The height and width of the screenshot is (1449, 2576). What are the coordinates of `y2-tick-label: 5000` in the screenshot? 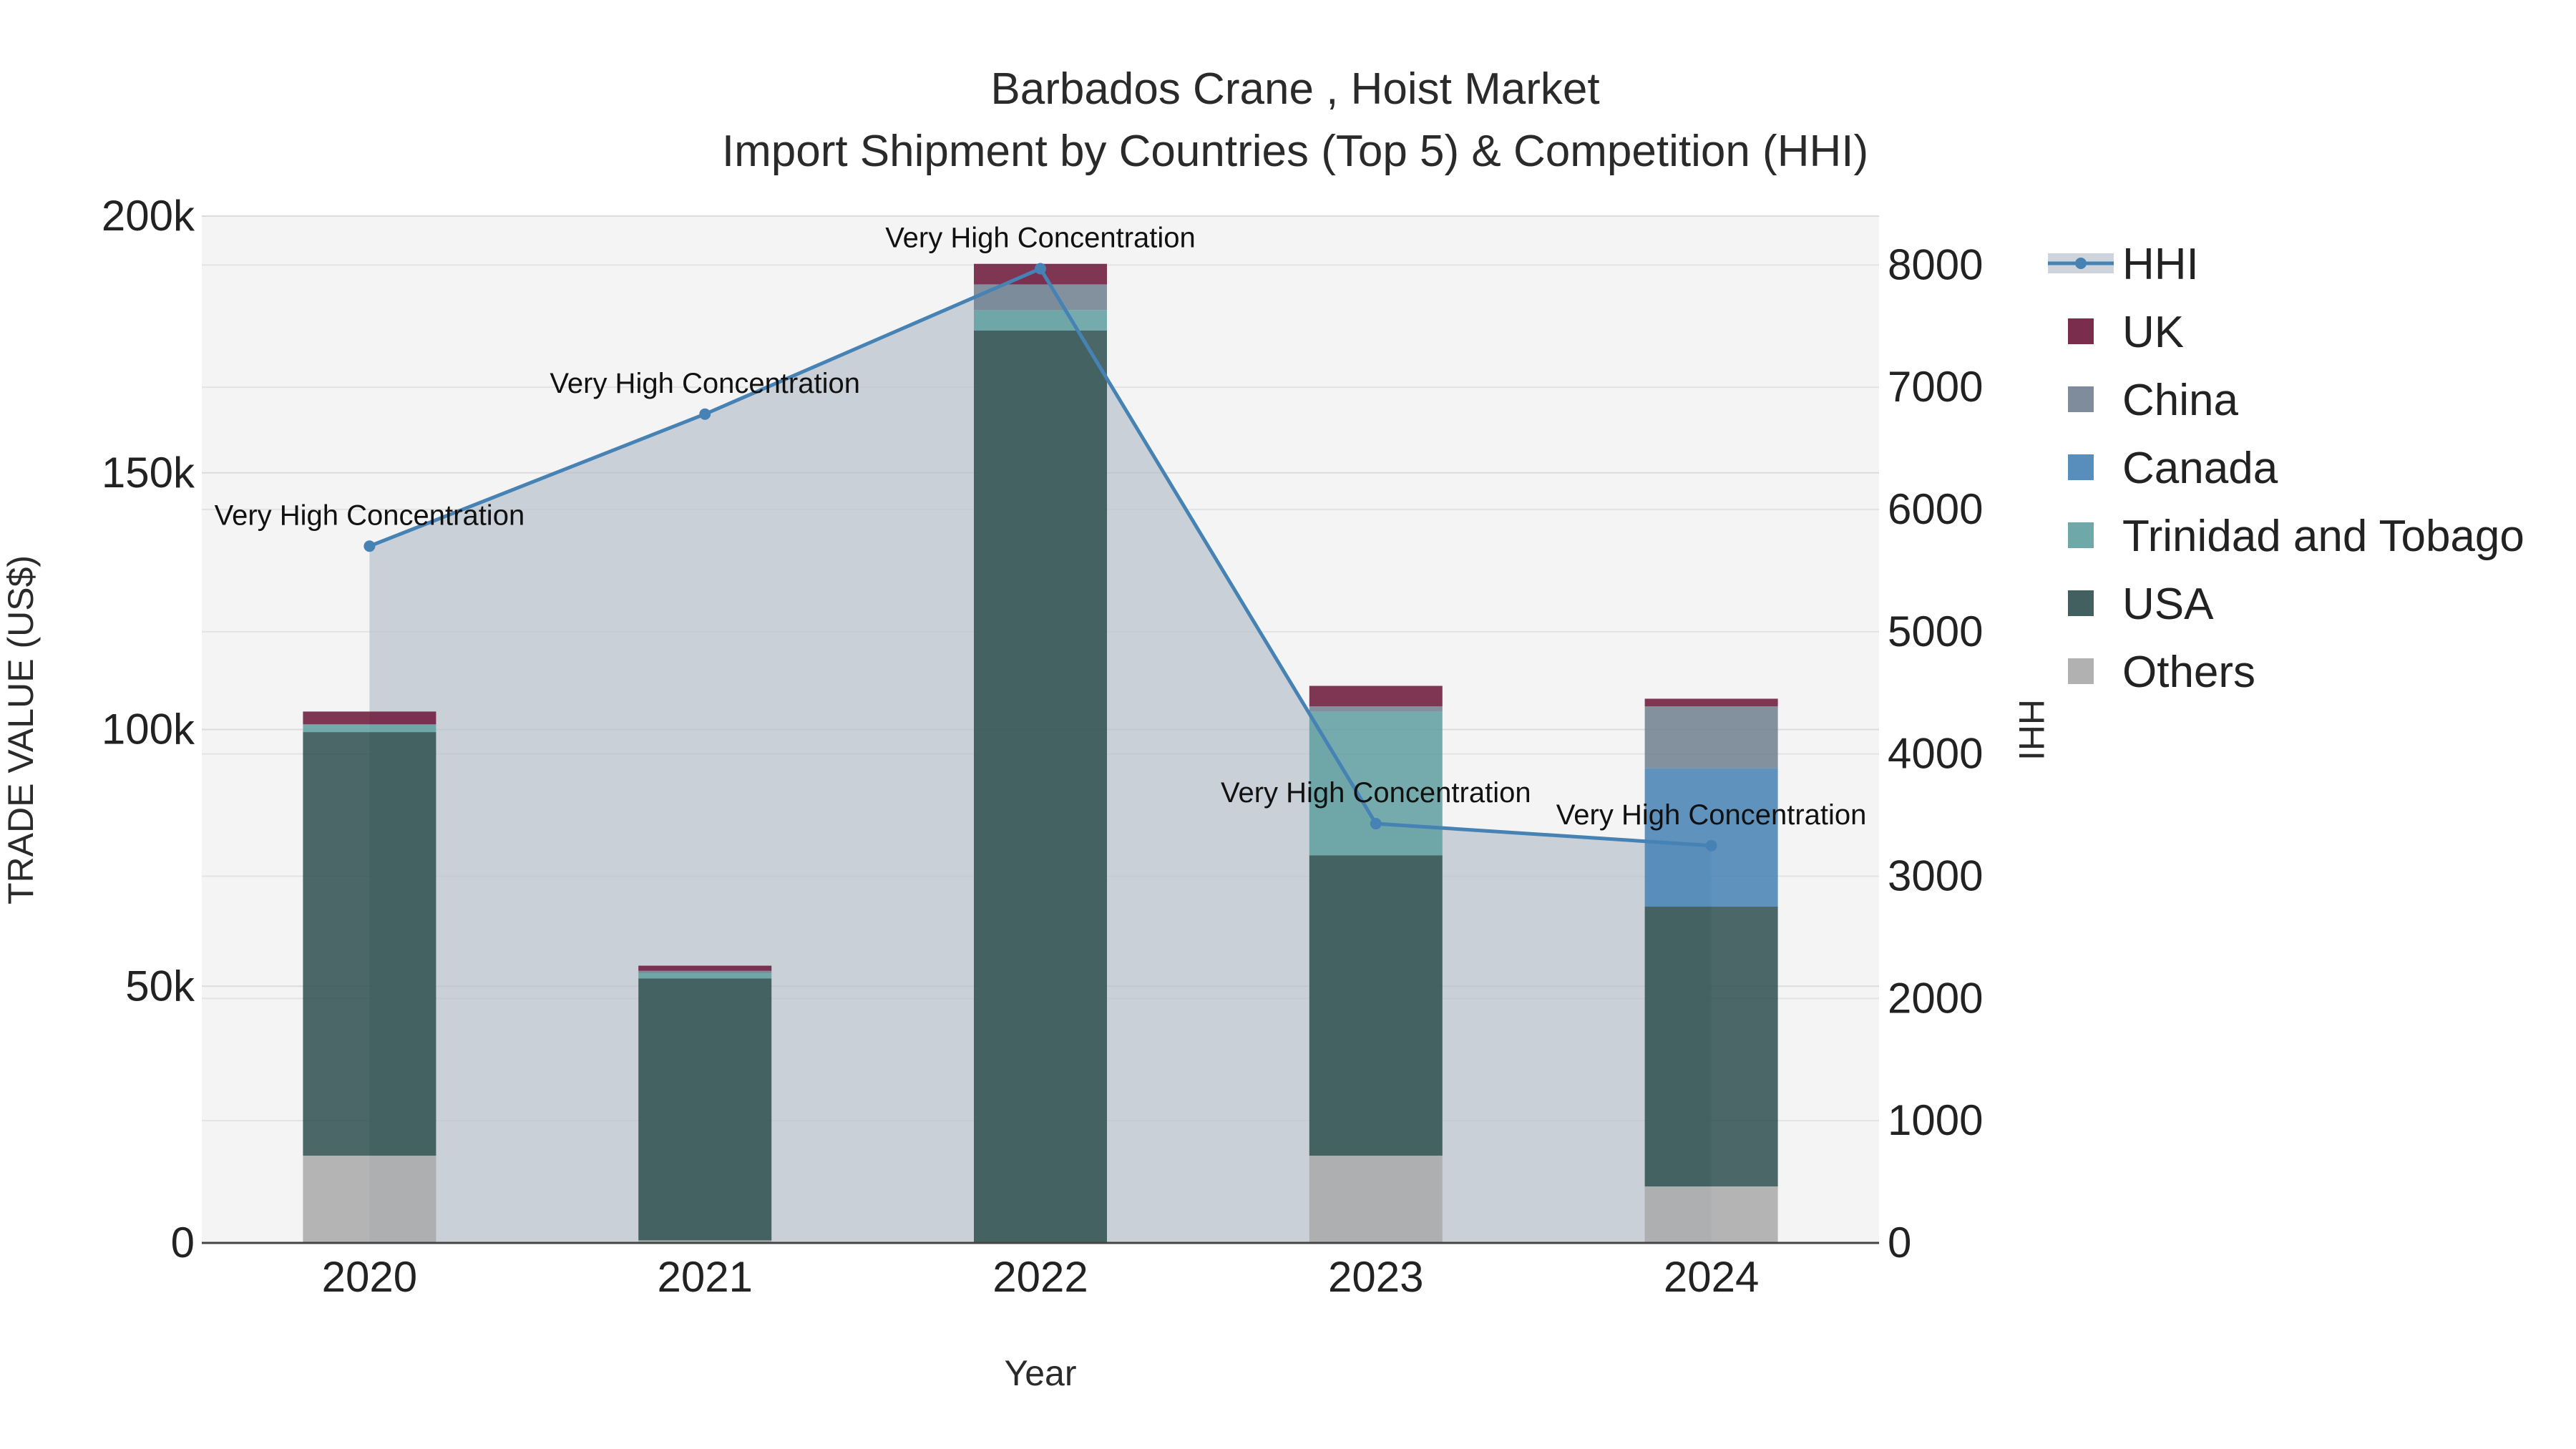 It's located at (1936, 631).